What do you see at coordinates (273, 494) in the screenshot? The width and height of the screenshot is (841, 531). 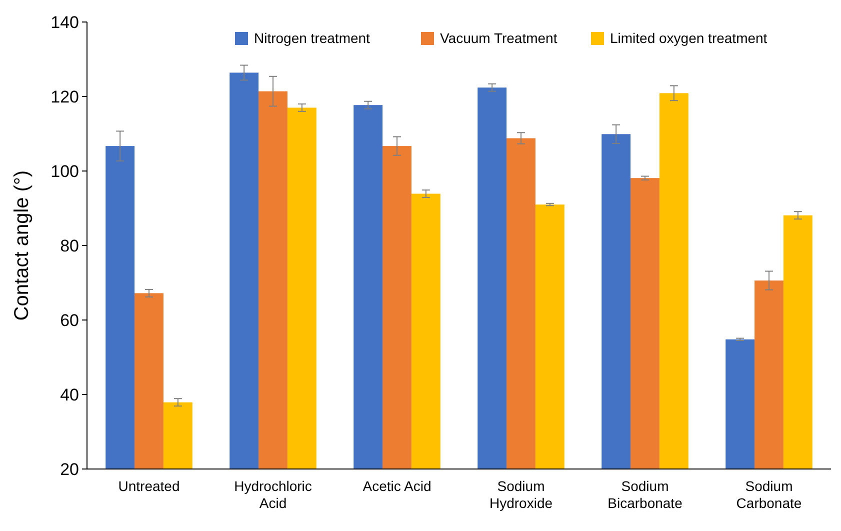 I see `x-tick-label: Hydrochloric Acid` at bounding box center [273, 494].